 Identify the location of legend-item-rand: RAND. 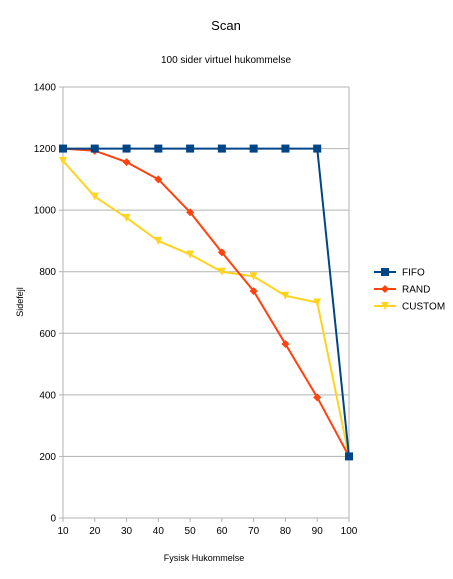
(402, 290).